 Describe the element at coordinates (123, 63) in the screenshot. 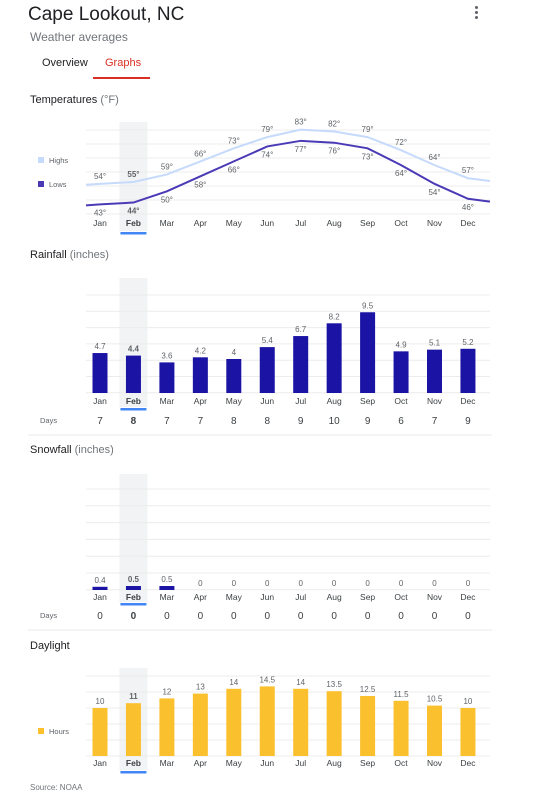

I see `tab-graphs: Graphs` at that location.